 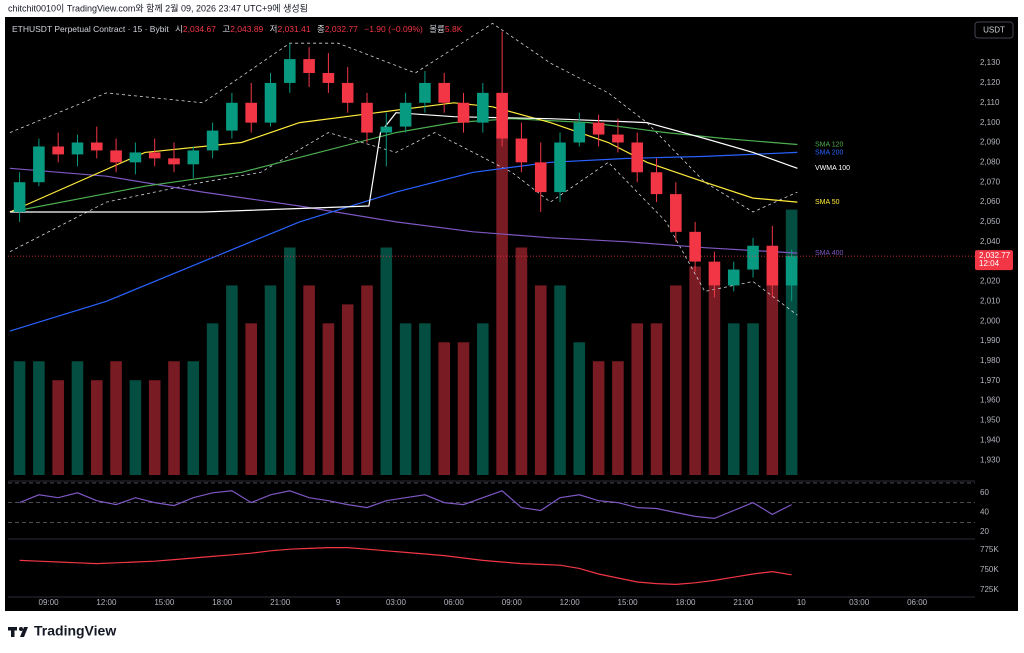 What do you see at coordinates (90, 29) in the screenshot?
I see `symbol-name: ETHUSDT Perpetual Contract · 15 · Bybit` at bounding box center [90, 29].